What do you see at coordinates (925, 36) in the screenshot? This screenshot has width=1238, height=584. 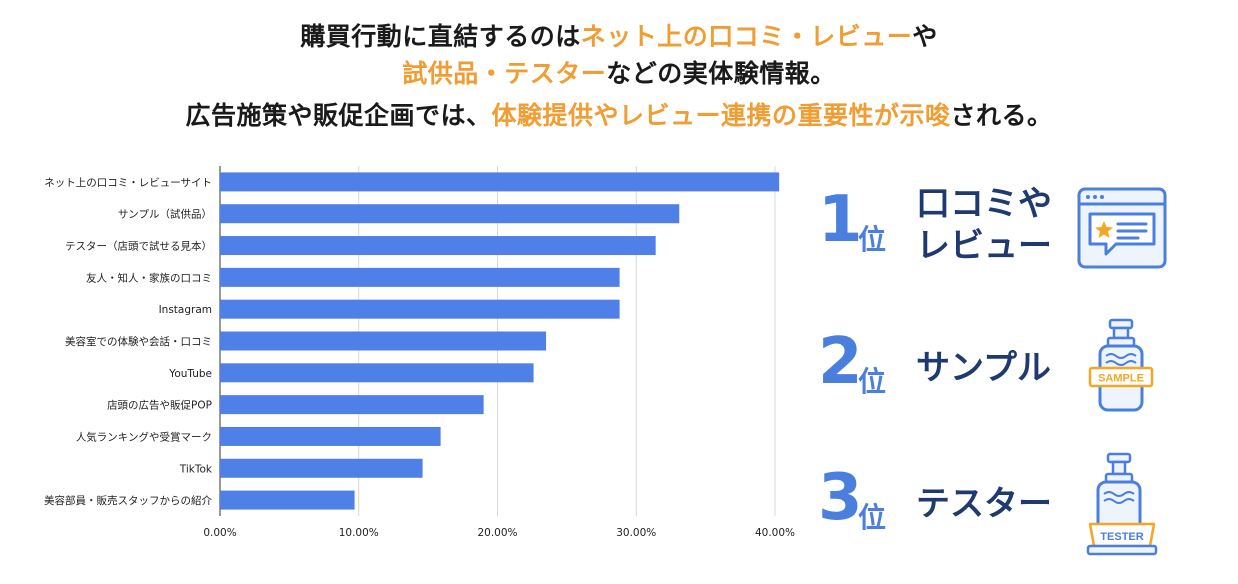 I see `headline-line-1-end: や` at bounding box center [925, 36].